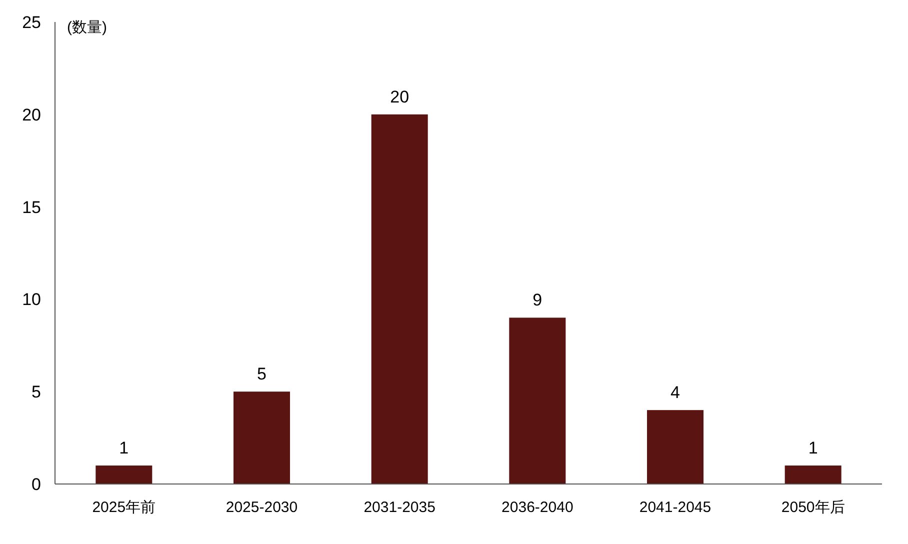  I want to click on x-tick-label: 2050年后, so click(813, 507).